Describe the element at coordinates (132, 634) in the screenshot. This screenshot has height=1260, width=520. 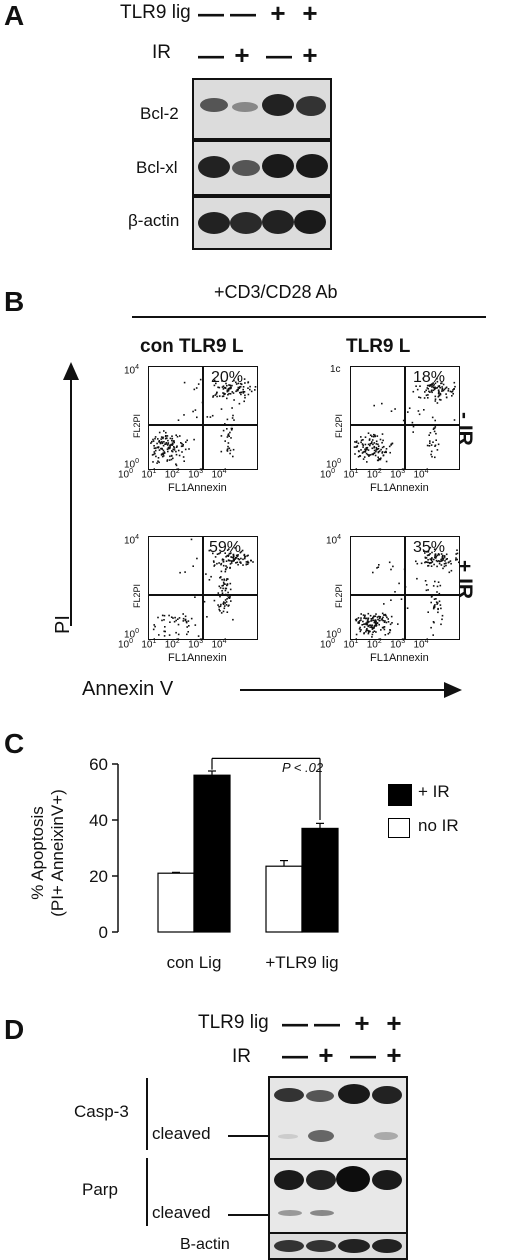
I see `facs-3-ytick-bottom: 100` at that location.